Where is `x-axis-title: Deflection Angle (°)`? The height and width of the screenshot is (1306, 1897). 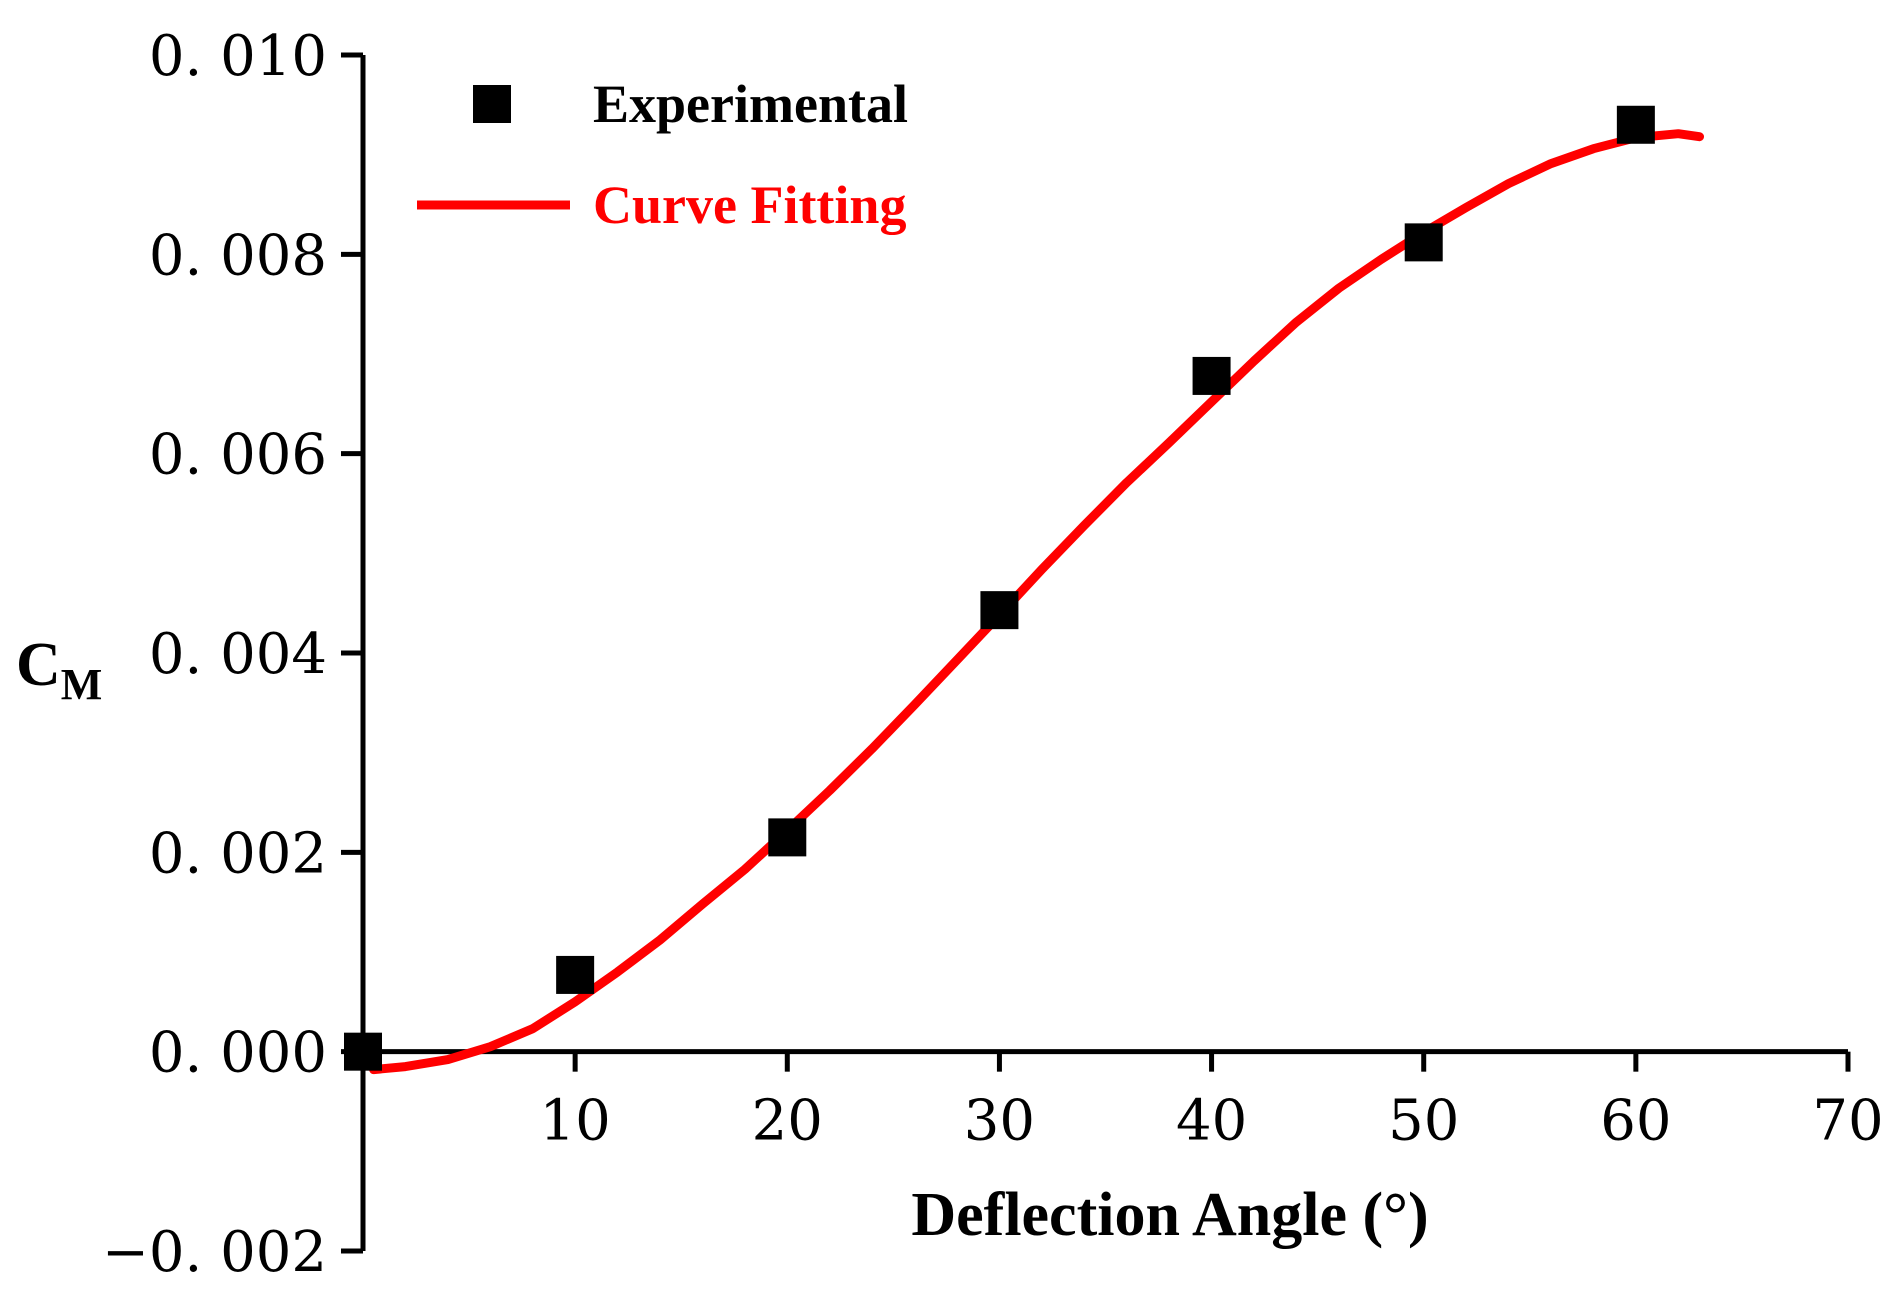 x-axis-title: Deflection Angle (°) is located at coordinates (1169, 1215).